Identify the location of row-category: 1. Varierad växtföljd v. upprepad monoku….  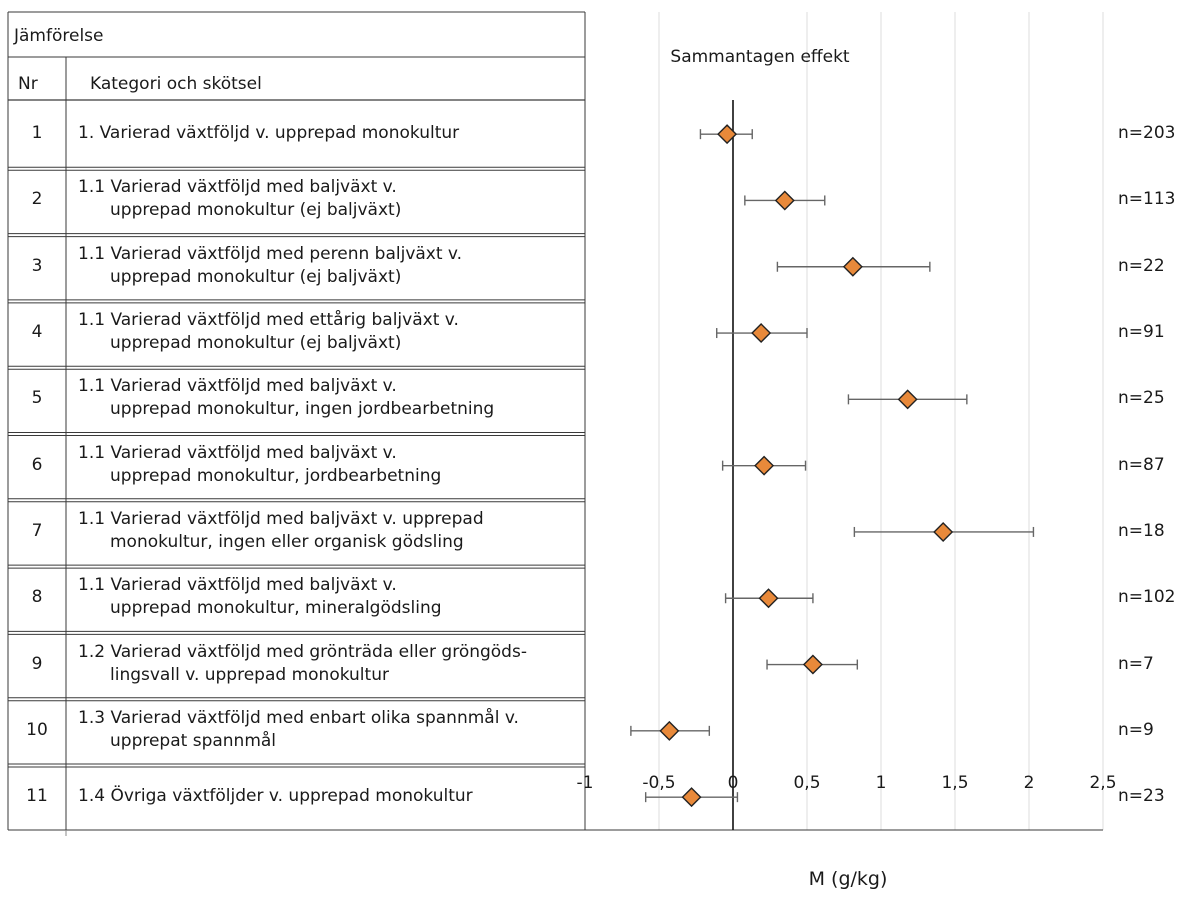
(268, 133).